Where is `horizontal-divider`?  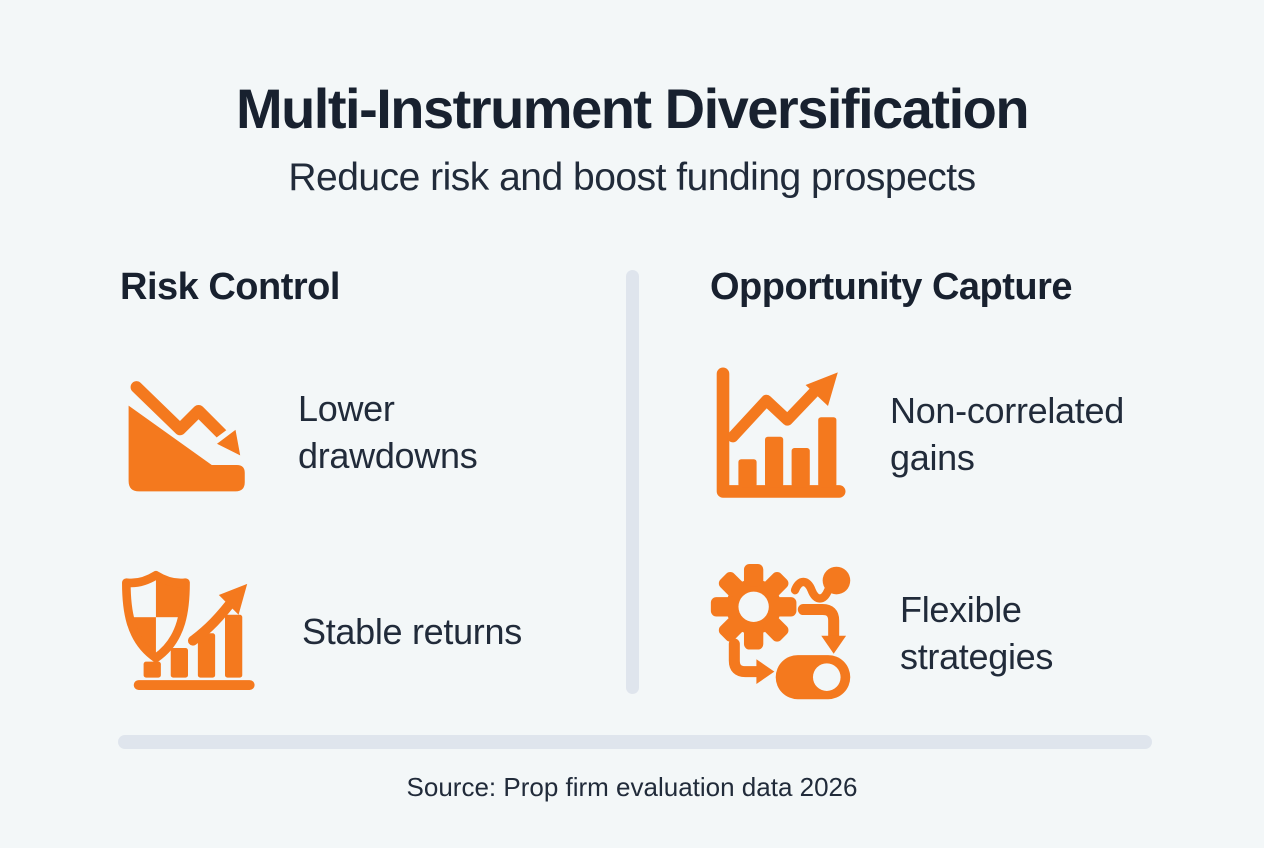 horizontal-divider is located at coordinates (635, 742).